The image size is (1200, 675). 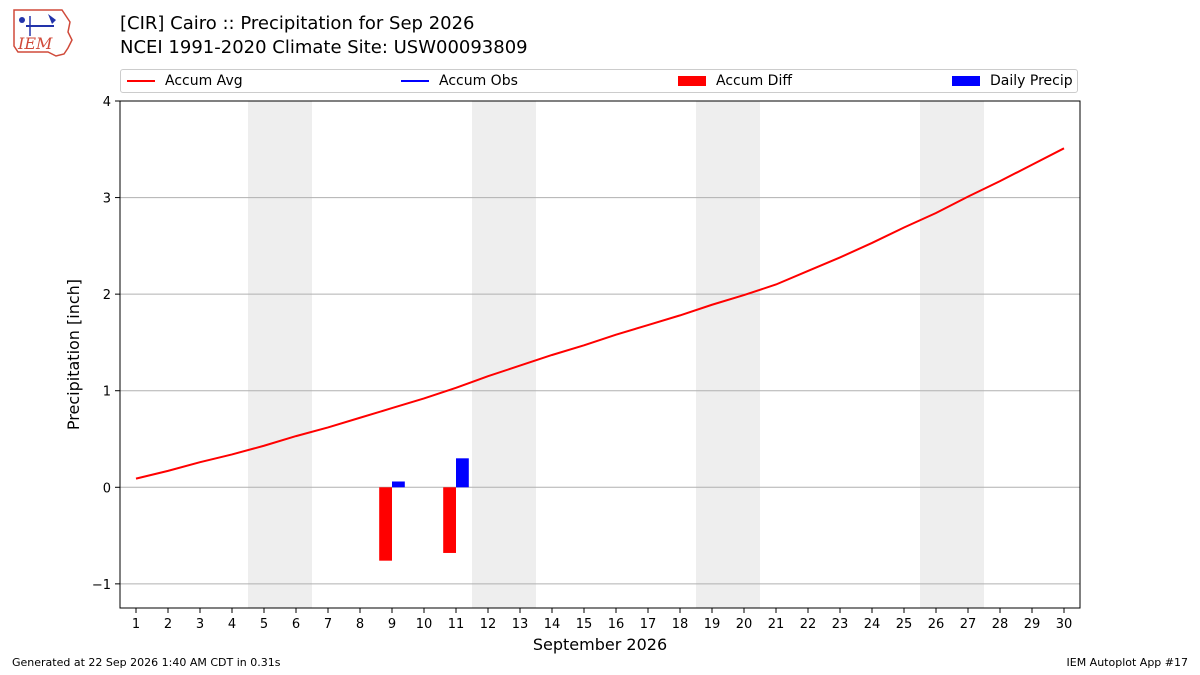 What do you see at coordinates (35, 43) in the screenshot?
I see `logo-text: IEM` at bounding box center [35, 43].